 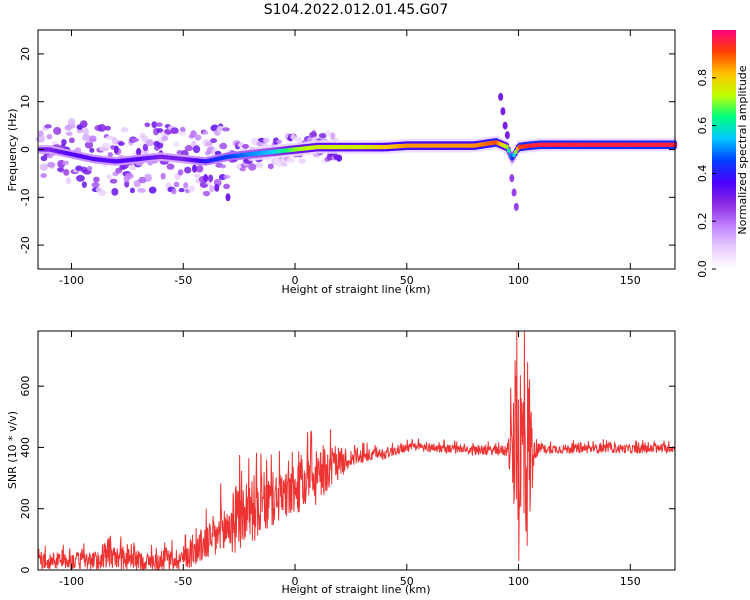 I want to click on snr-x-axis-label: Height of straight line (km), so click(x=355, y=589).